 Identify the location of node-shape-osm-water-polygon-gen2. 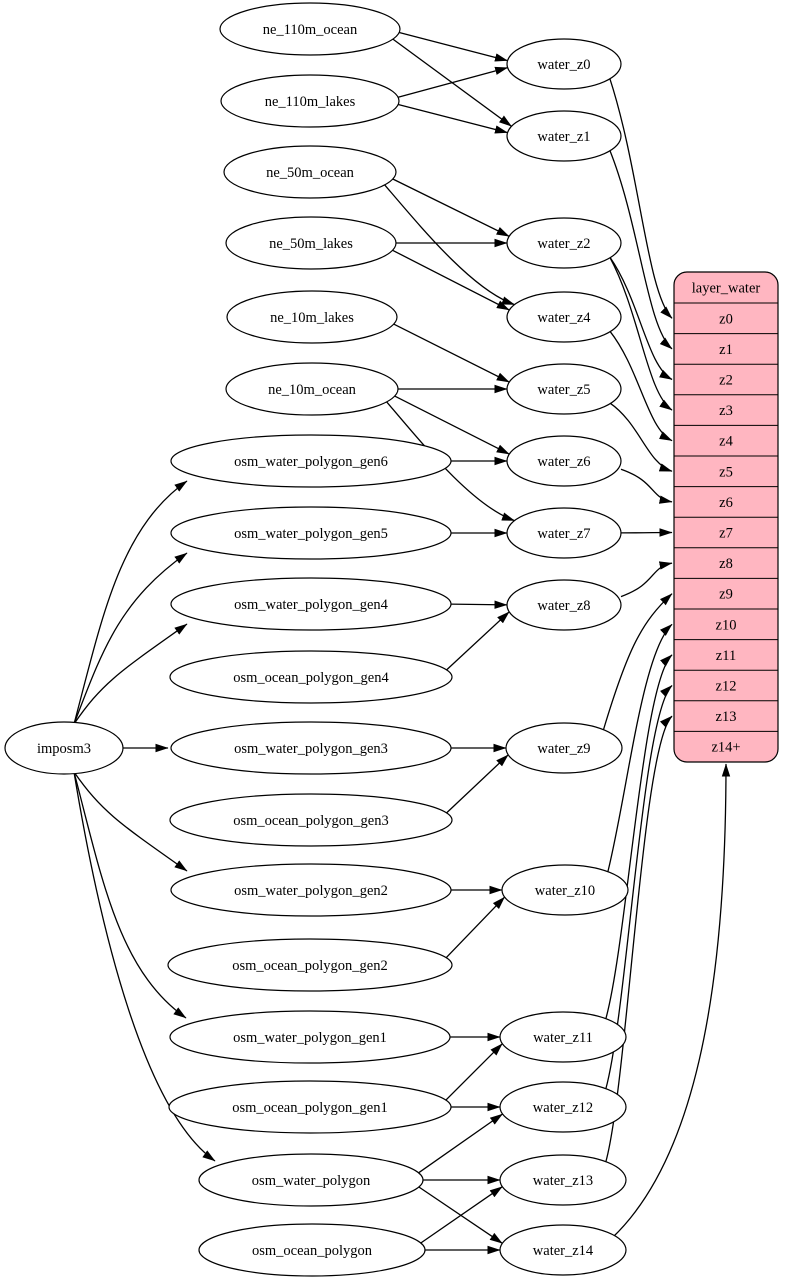
(311, 890).